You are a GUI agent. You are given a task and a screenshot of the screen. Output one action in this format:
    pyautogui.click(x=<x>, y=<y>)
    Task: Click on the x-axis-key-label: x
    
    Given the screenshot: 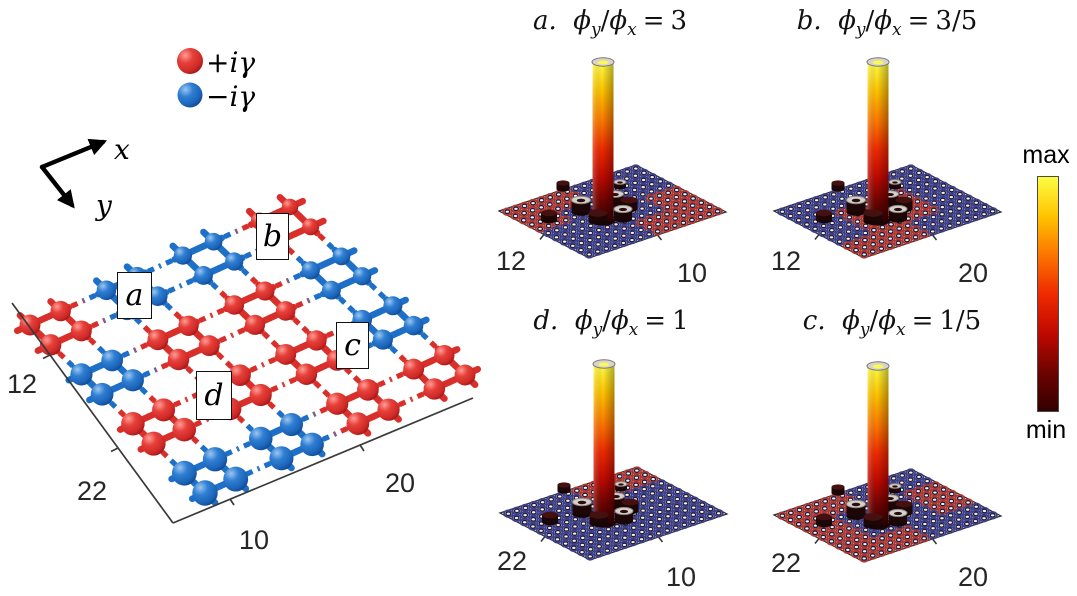 What is the action you would take?
    pyautogui.click(x=122, y=149)
    